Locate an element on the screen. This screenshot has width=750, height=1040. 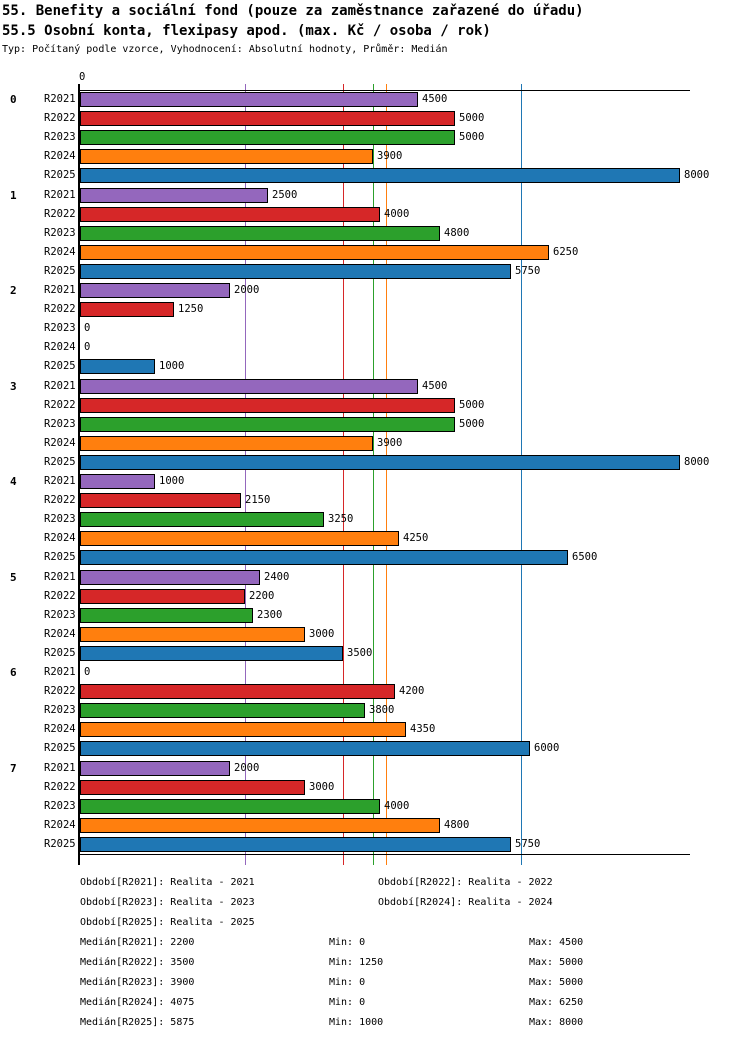
bar-r2021-group5 is located at coordinates (170, 577).